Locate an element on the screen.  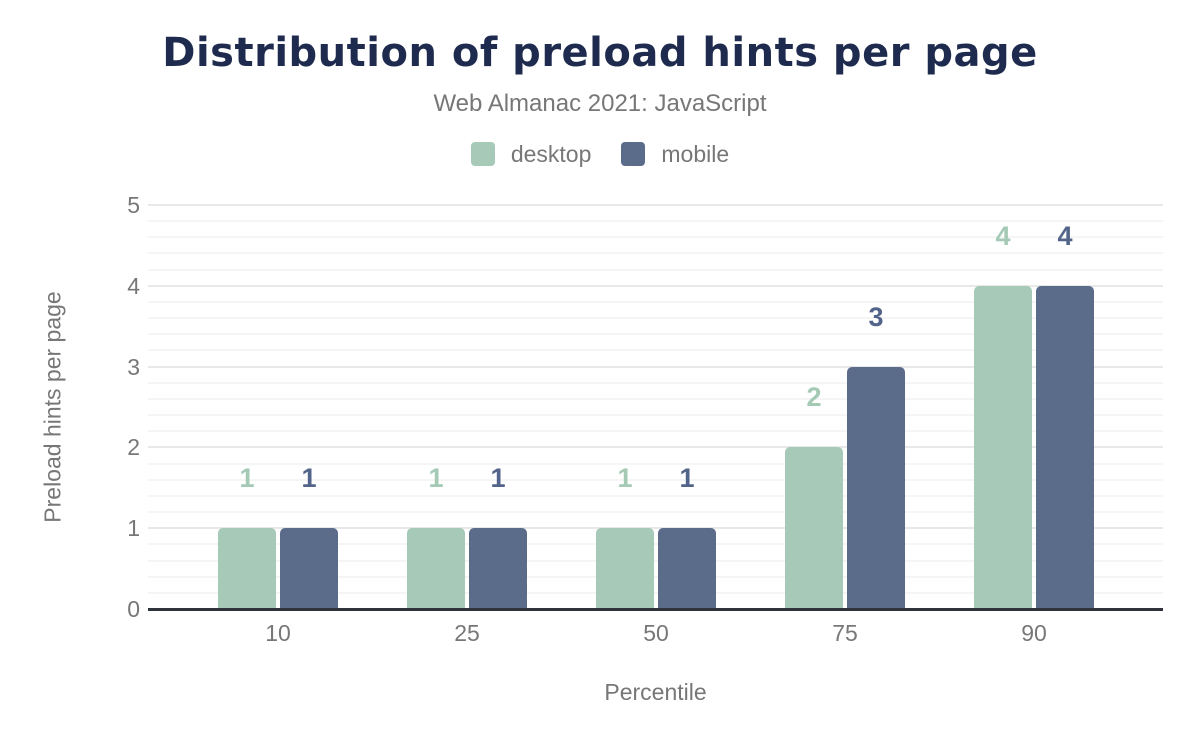
bar-mobile-p90 is located at coordinates (1065, 447).